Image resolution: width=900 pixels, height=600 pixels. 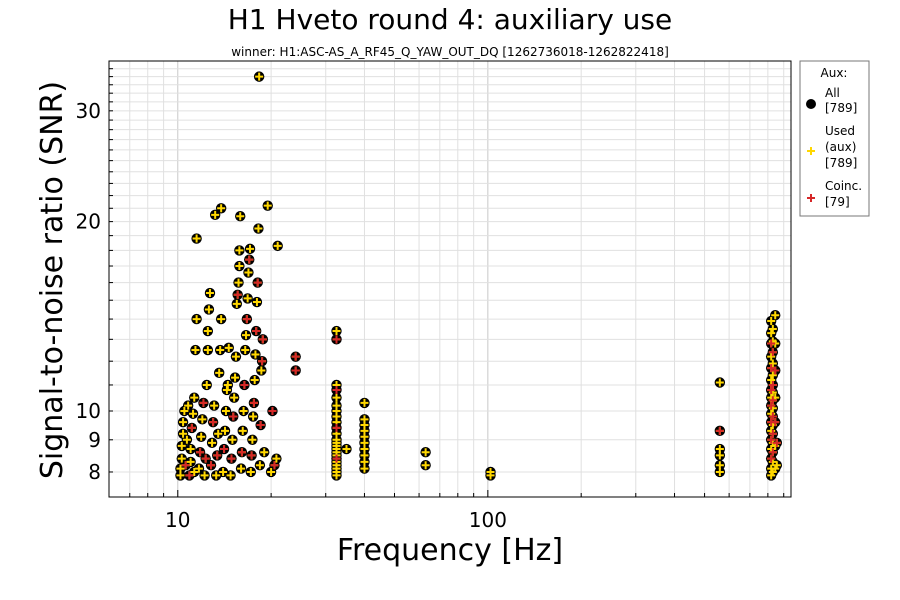 What do you see at coordinates (841, 108) in the screenshot?
I see `legend-count-all: [789]` at bounding box center [841, 108].